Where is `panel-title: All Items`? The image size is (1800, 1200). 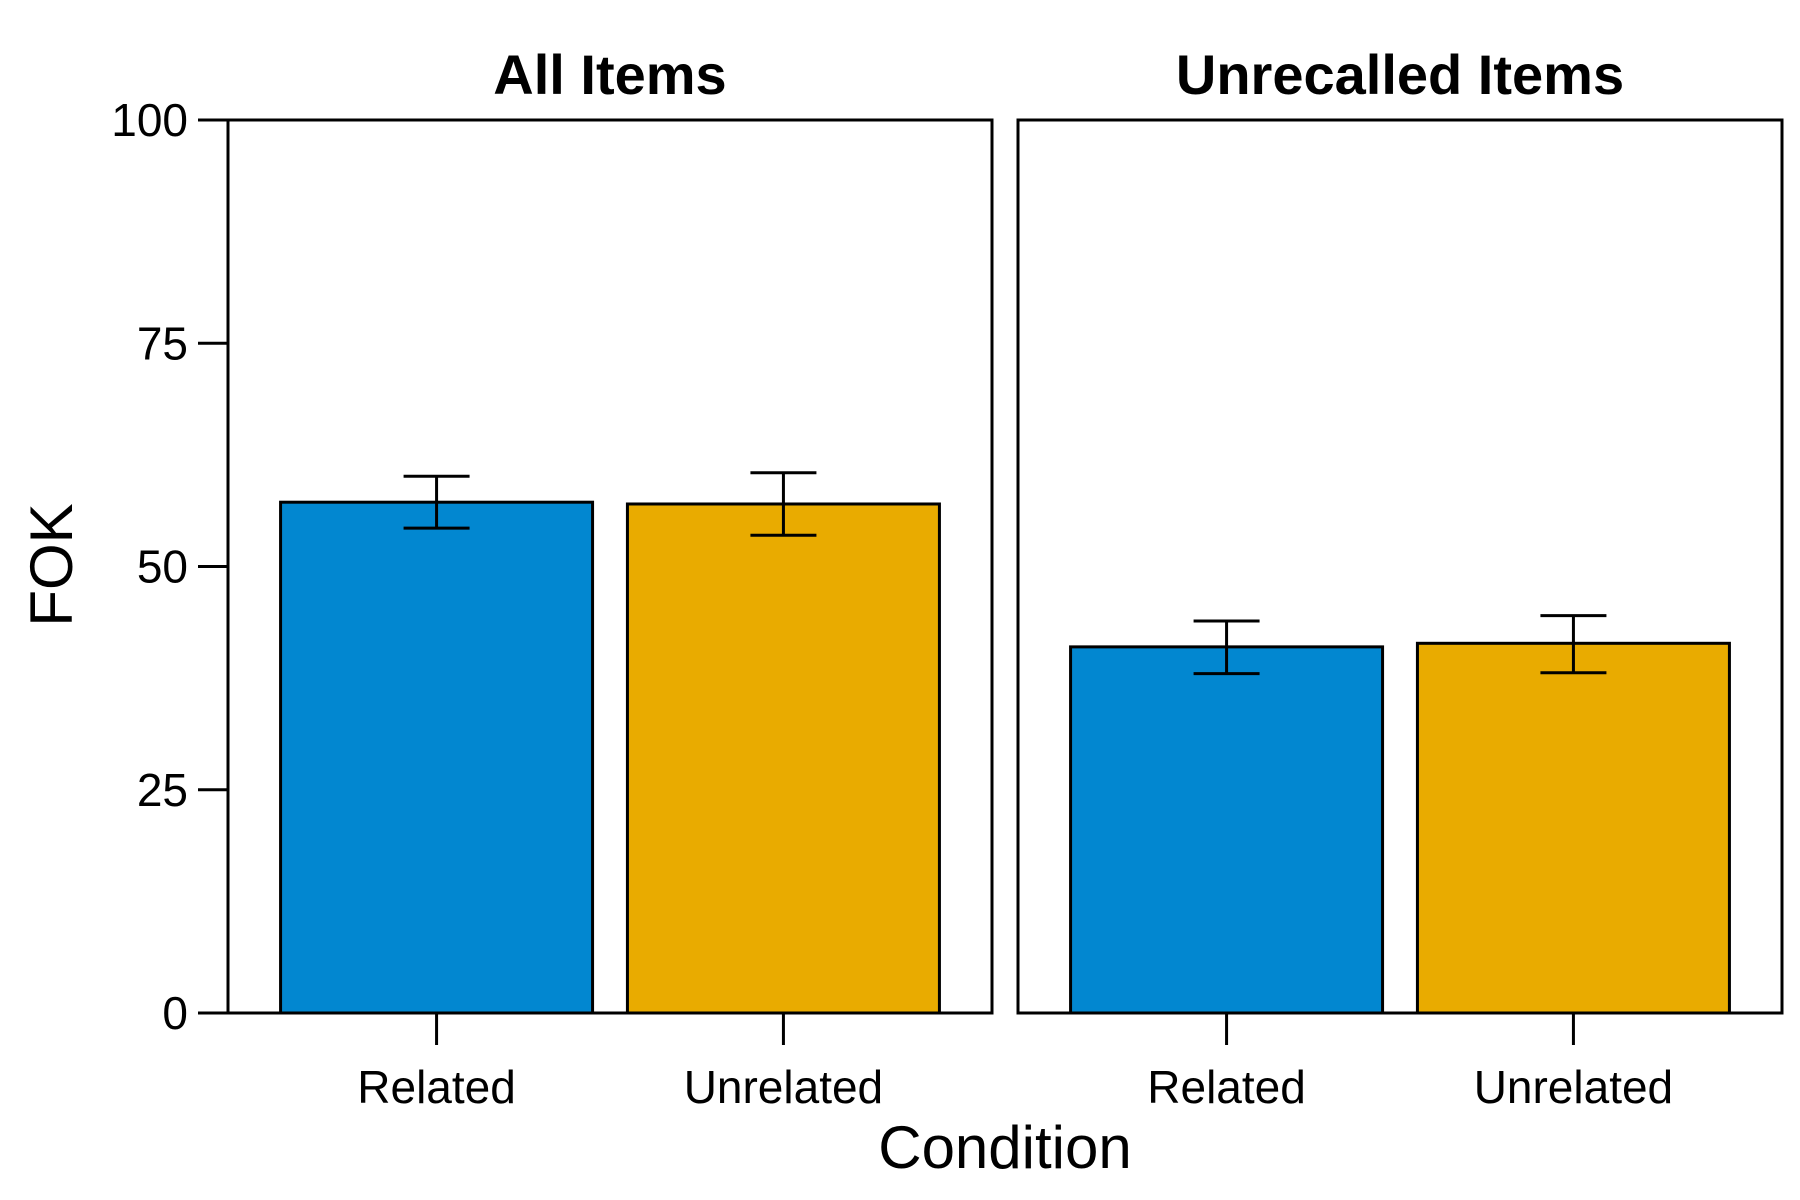 panel-title: All Items is located at coordinates (609, 74).